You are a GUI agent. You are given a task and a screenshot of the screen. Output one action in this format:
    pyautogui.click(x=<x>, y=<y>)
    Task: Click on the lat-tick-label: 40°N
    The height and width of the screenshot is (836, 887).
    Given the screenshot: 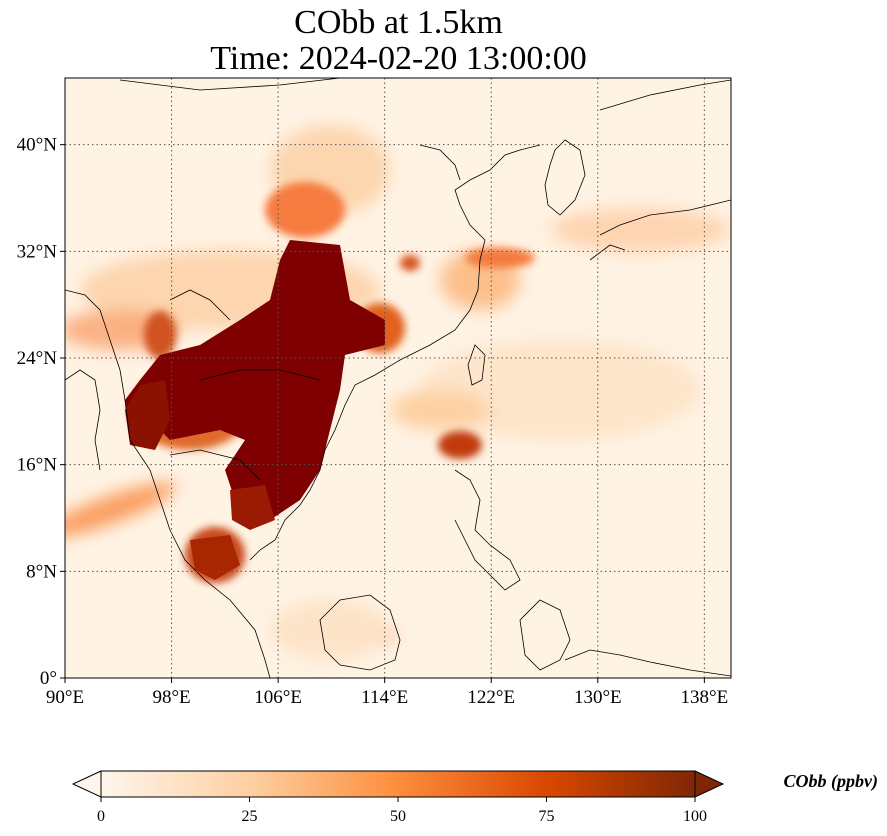 What is the action you would take?
    pyautogui.click(x=37, y=145)
    